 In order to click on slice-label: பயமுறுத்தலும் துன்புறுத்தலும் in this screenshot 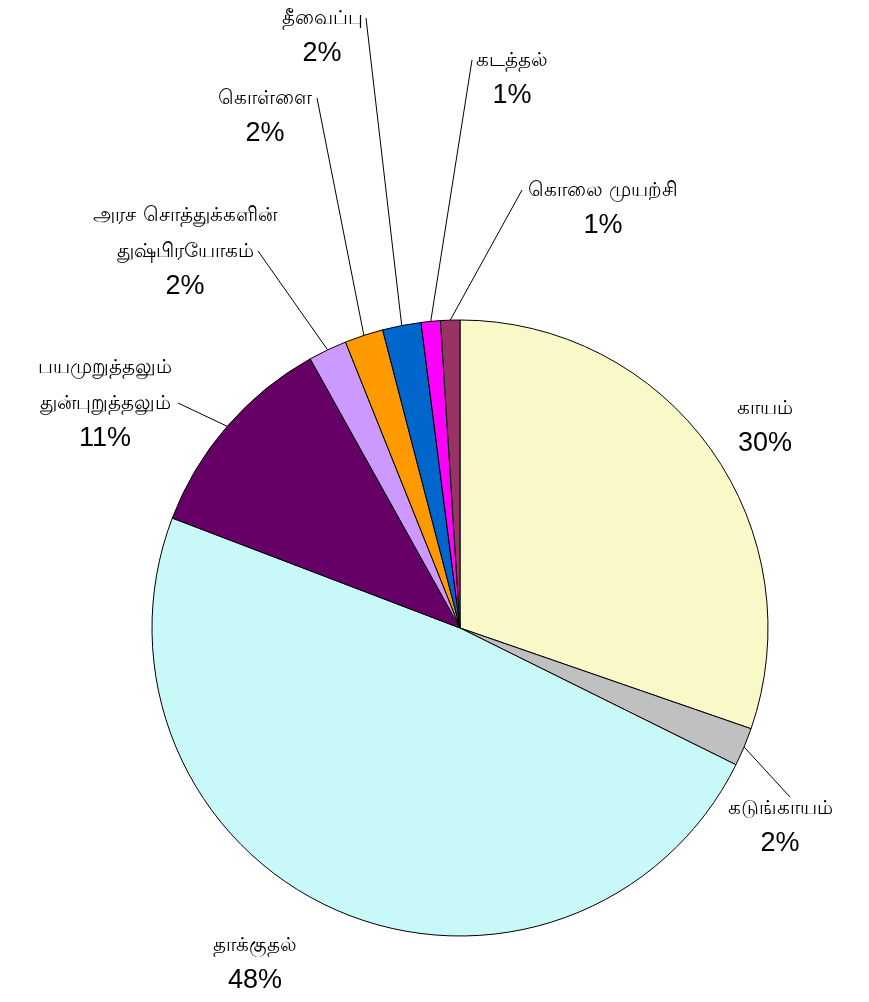, I will do `click(105, 384)`.